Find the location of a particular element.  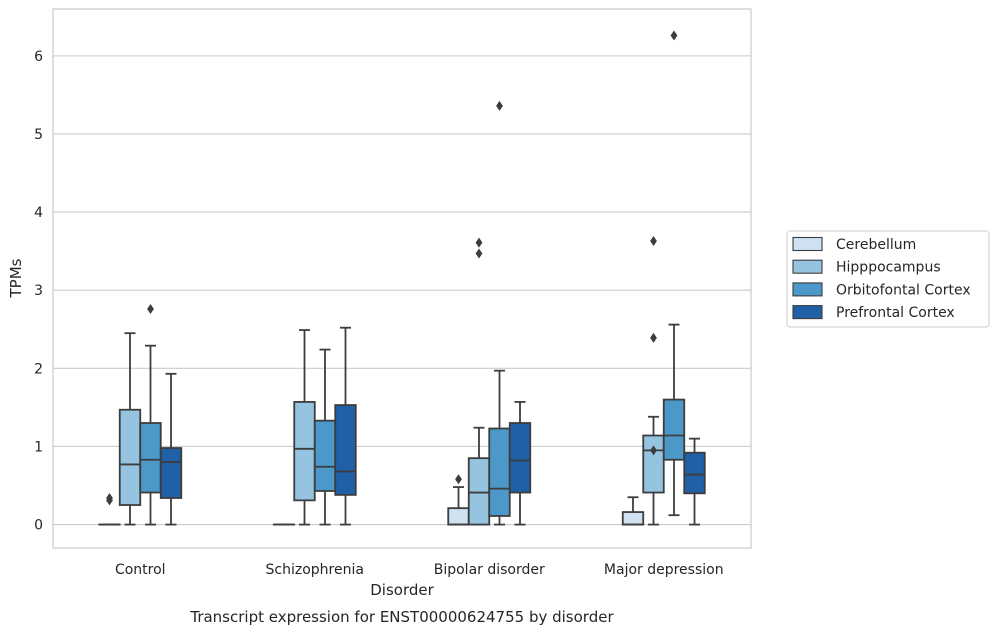

legend-frame is located at coordinates (888, 279).